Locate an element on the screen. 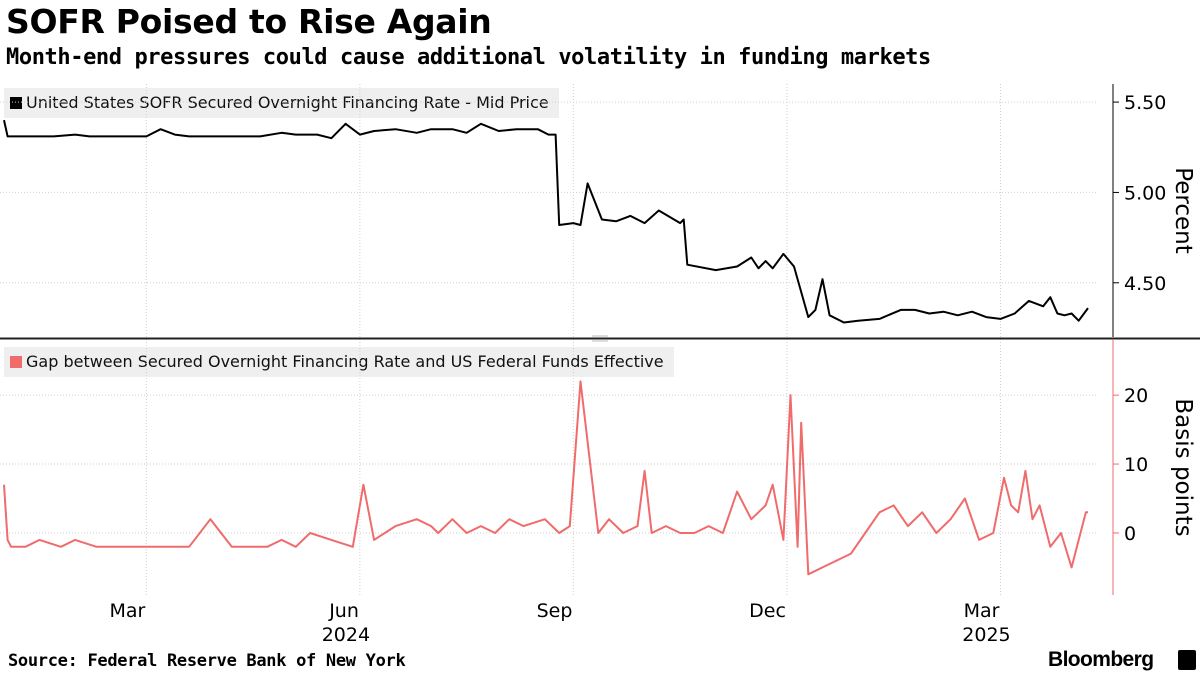  chart-title: SOFR Poised to Rise Again is located at coordinates (249, 21).